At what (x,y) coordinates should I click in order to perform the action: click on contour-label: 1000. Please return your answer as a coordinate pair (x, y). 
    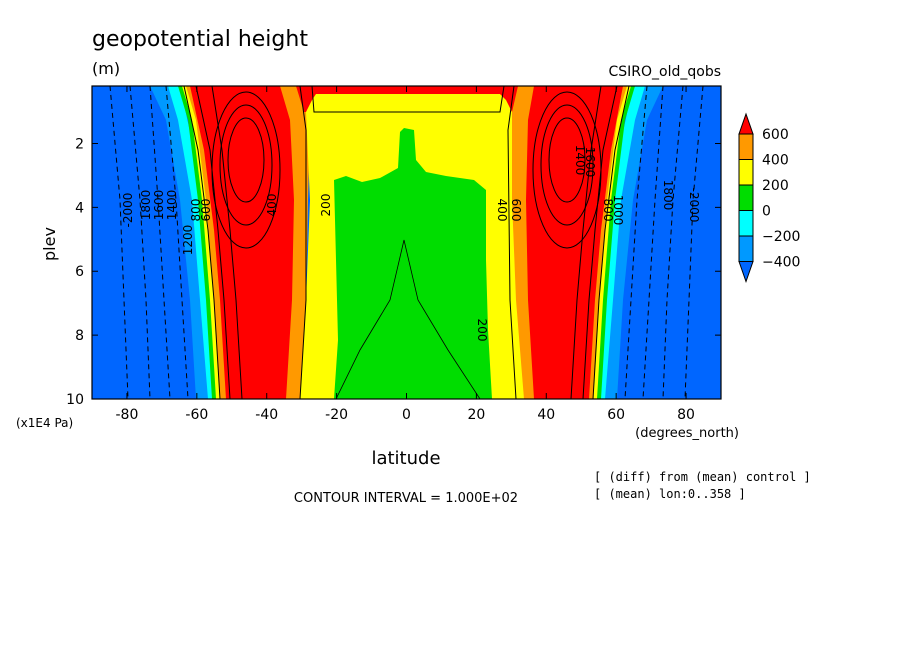
    Looking at the image, I should click on (618, 210).